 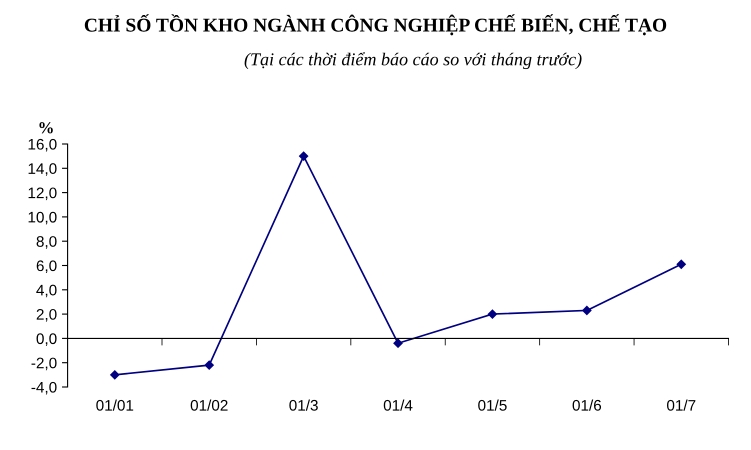 I want to click on y-tick-label: -4,0, so click(x=44, y=388).